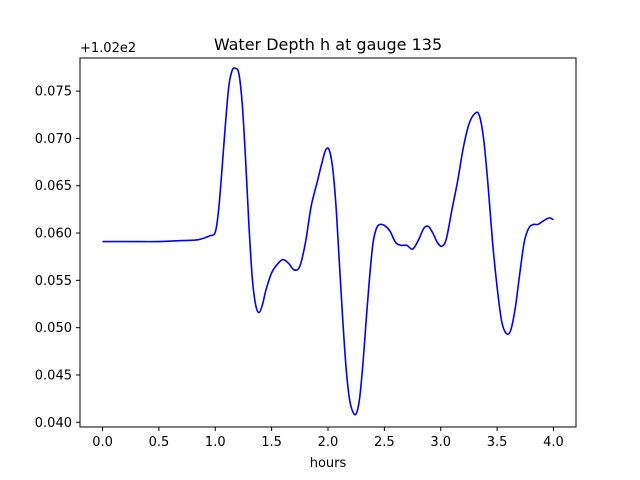  What do you see at coordinates (553, 442) in the screenshot?
I see `x-tick-label: 4.0` at bounding box center [553, 442].